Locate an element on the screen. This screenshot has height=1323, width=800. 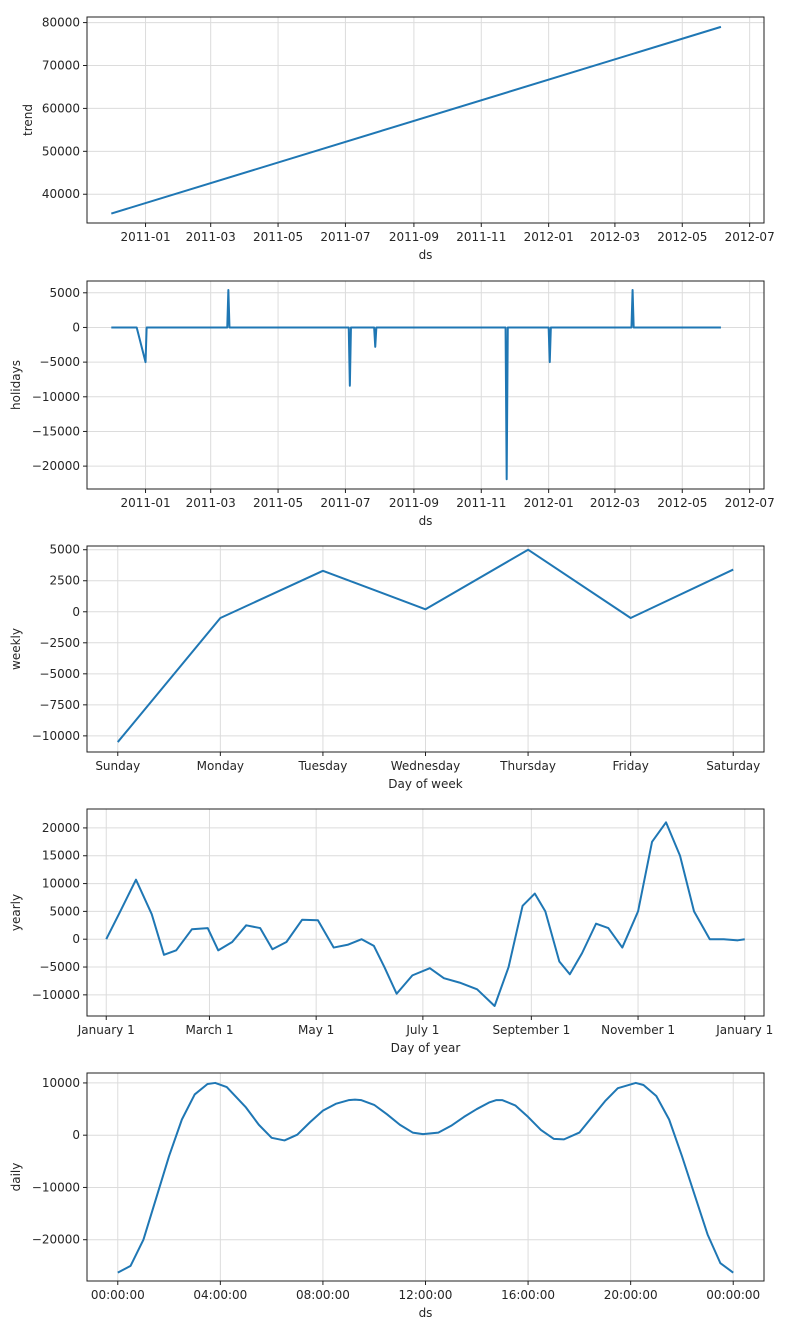
x-tick-label: March 1 is located at coordinates (209, 1030).